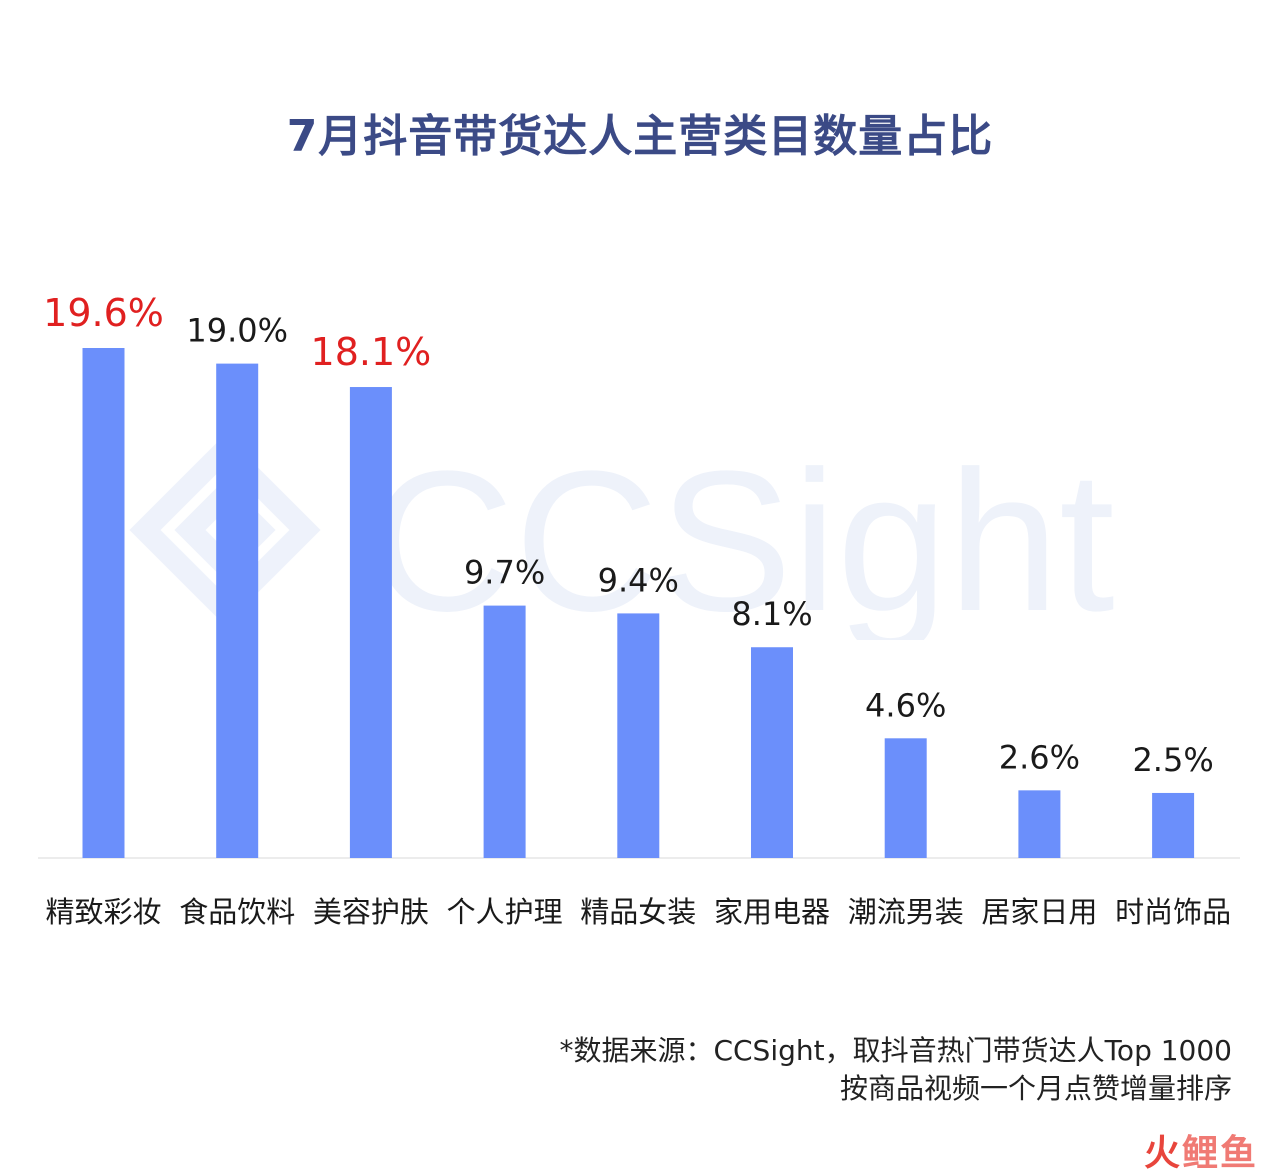  What do you see at coordinates (895, 1050) in the screenshot?
I see `source-line-1: *数据来源：CCSight，取抖音热门带货达人Top 1000` at bounding box center [895, 1050].